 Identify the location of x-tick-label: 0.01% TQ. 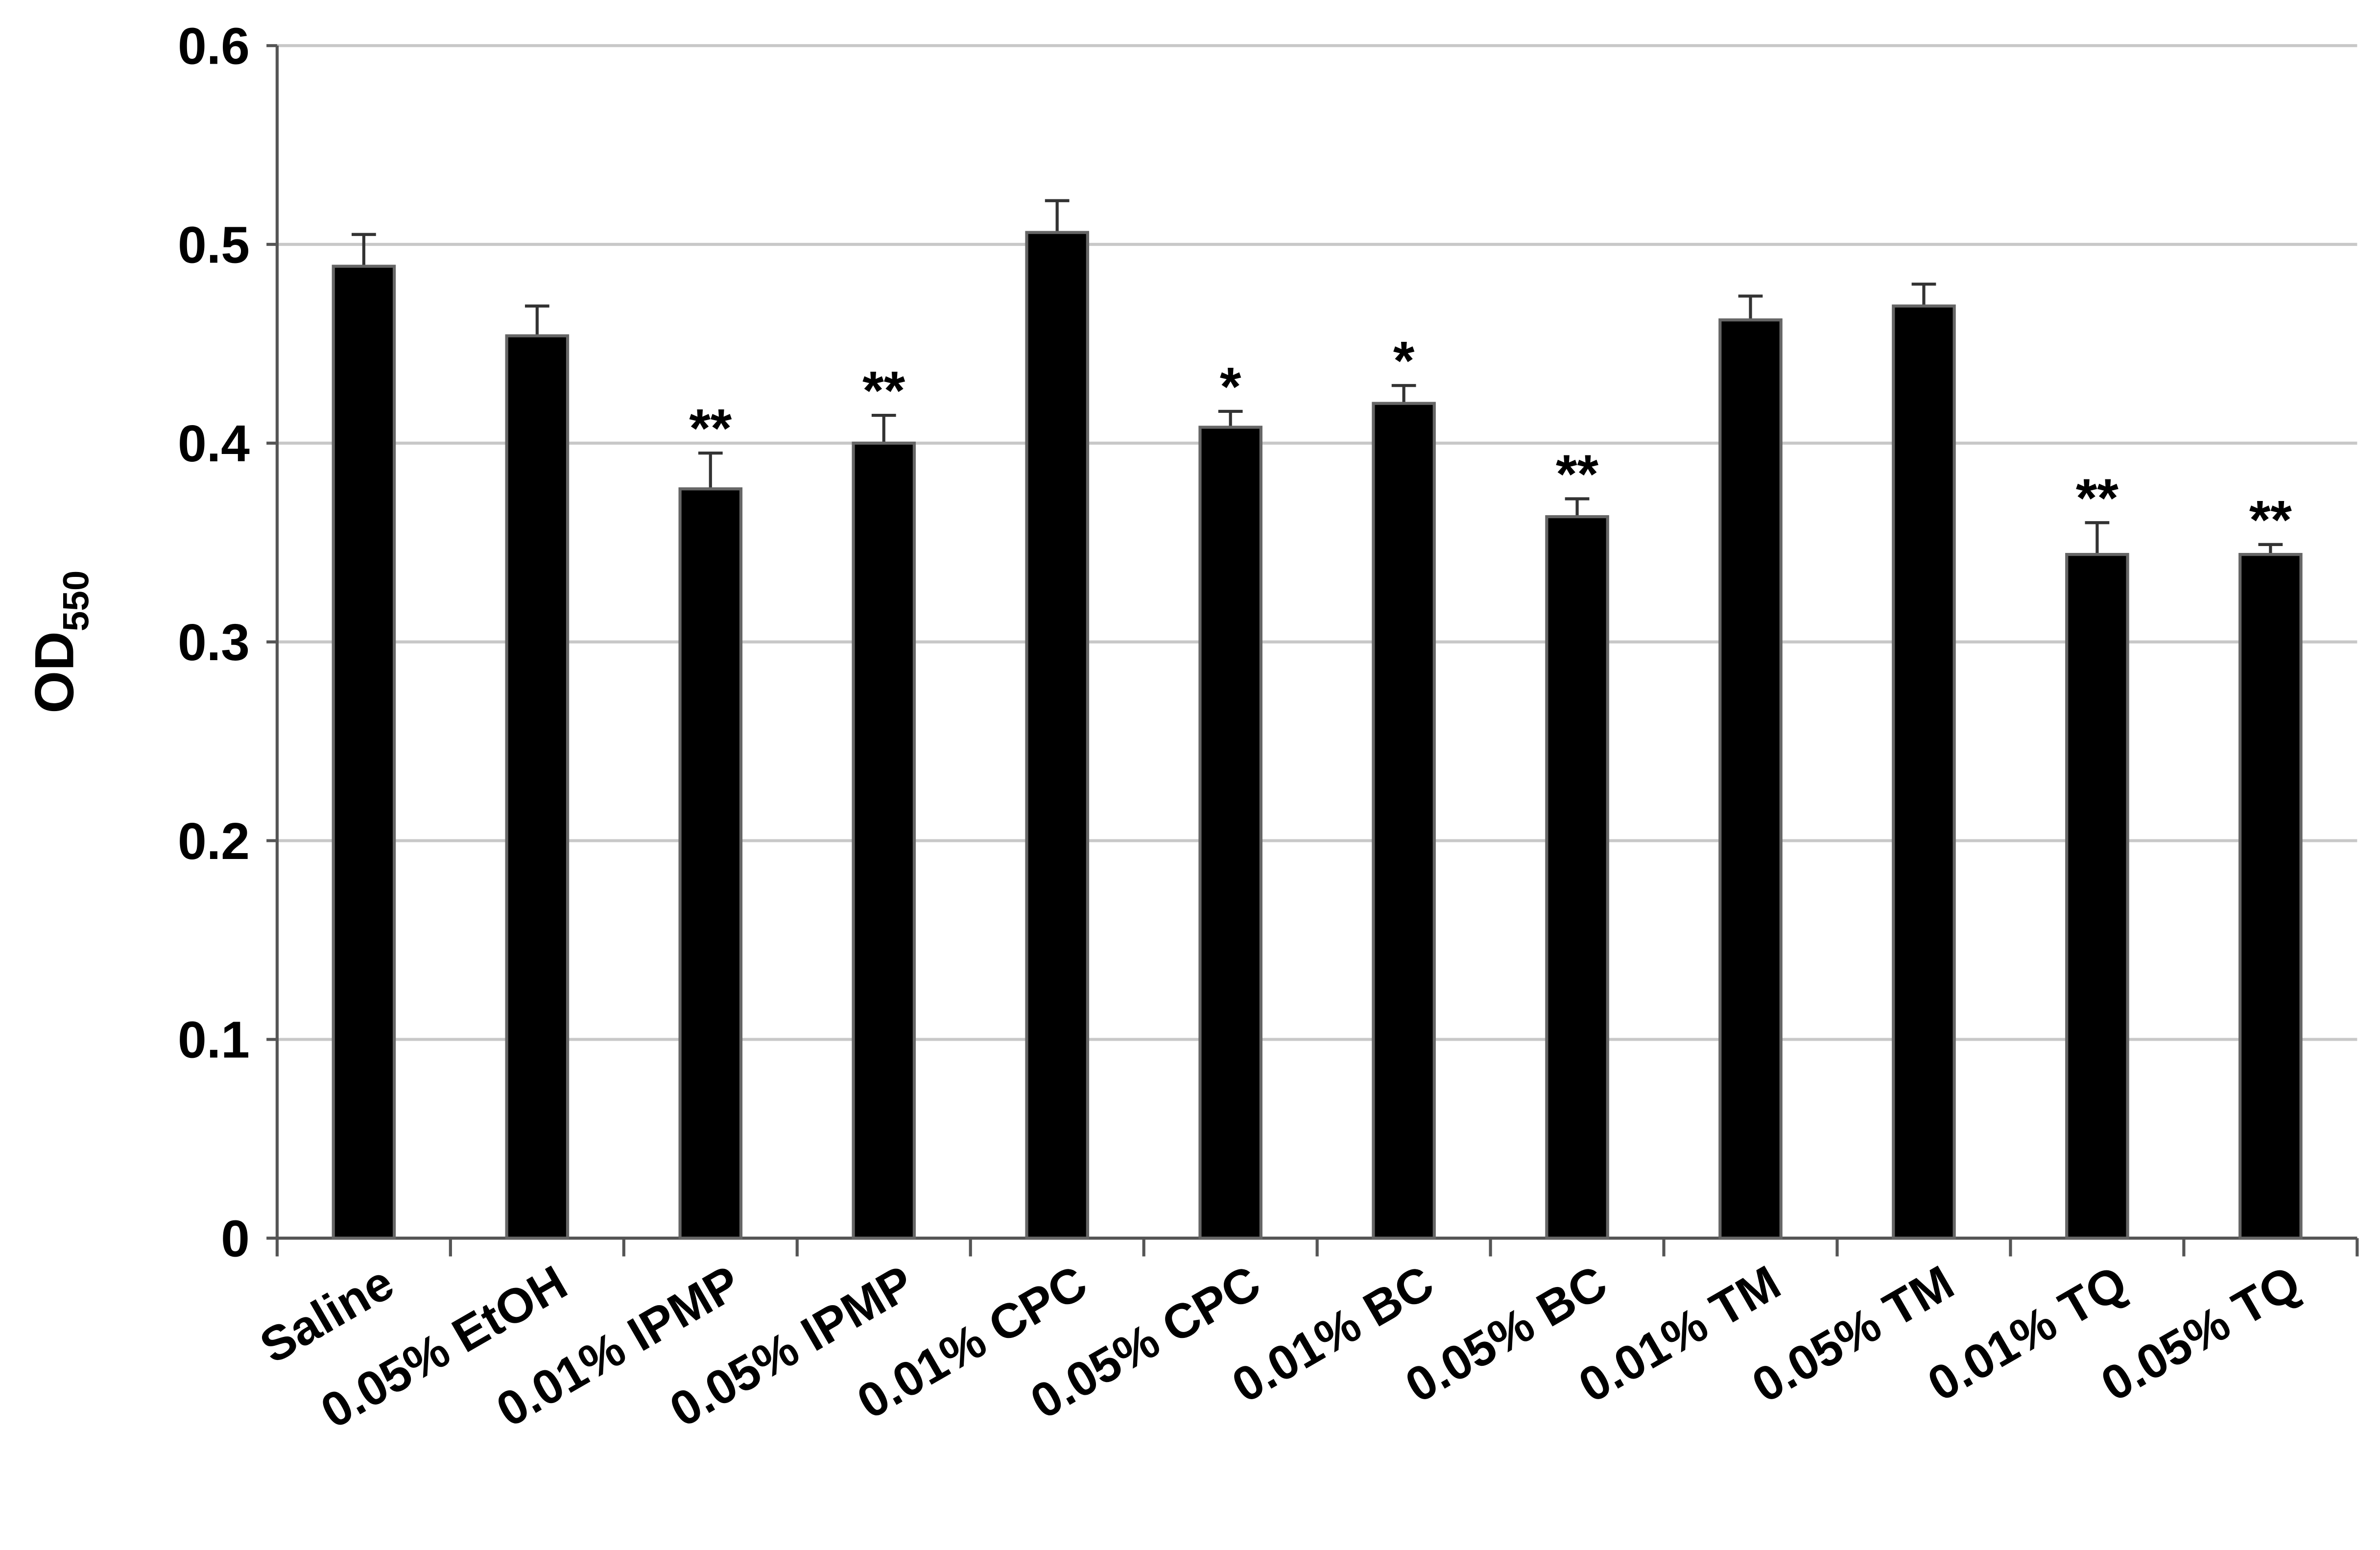
(2027, 1333).